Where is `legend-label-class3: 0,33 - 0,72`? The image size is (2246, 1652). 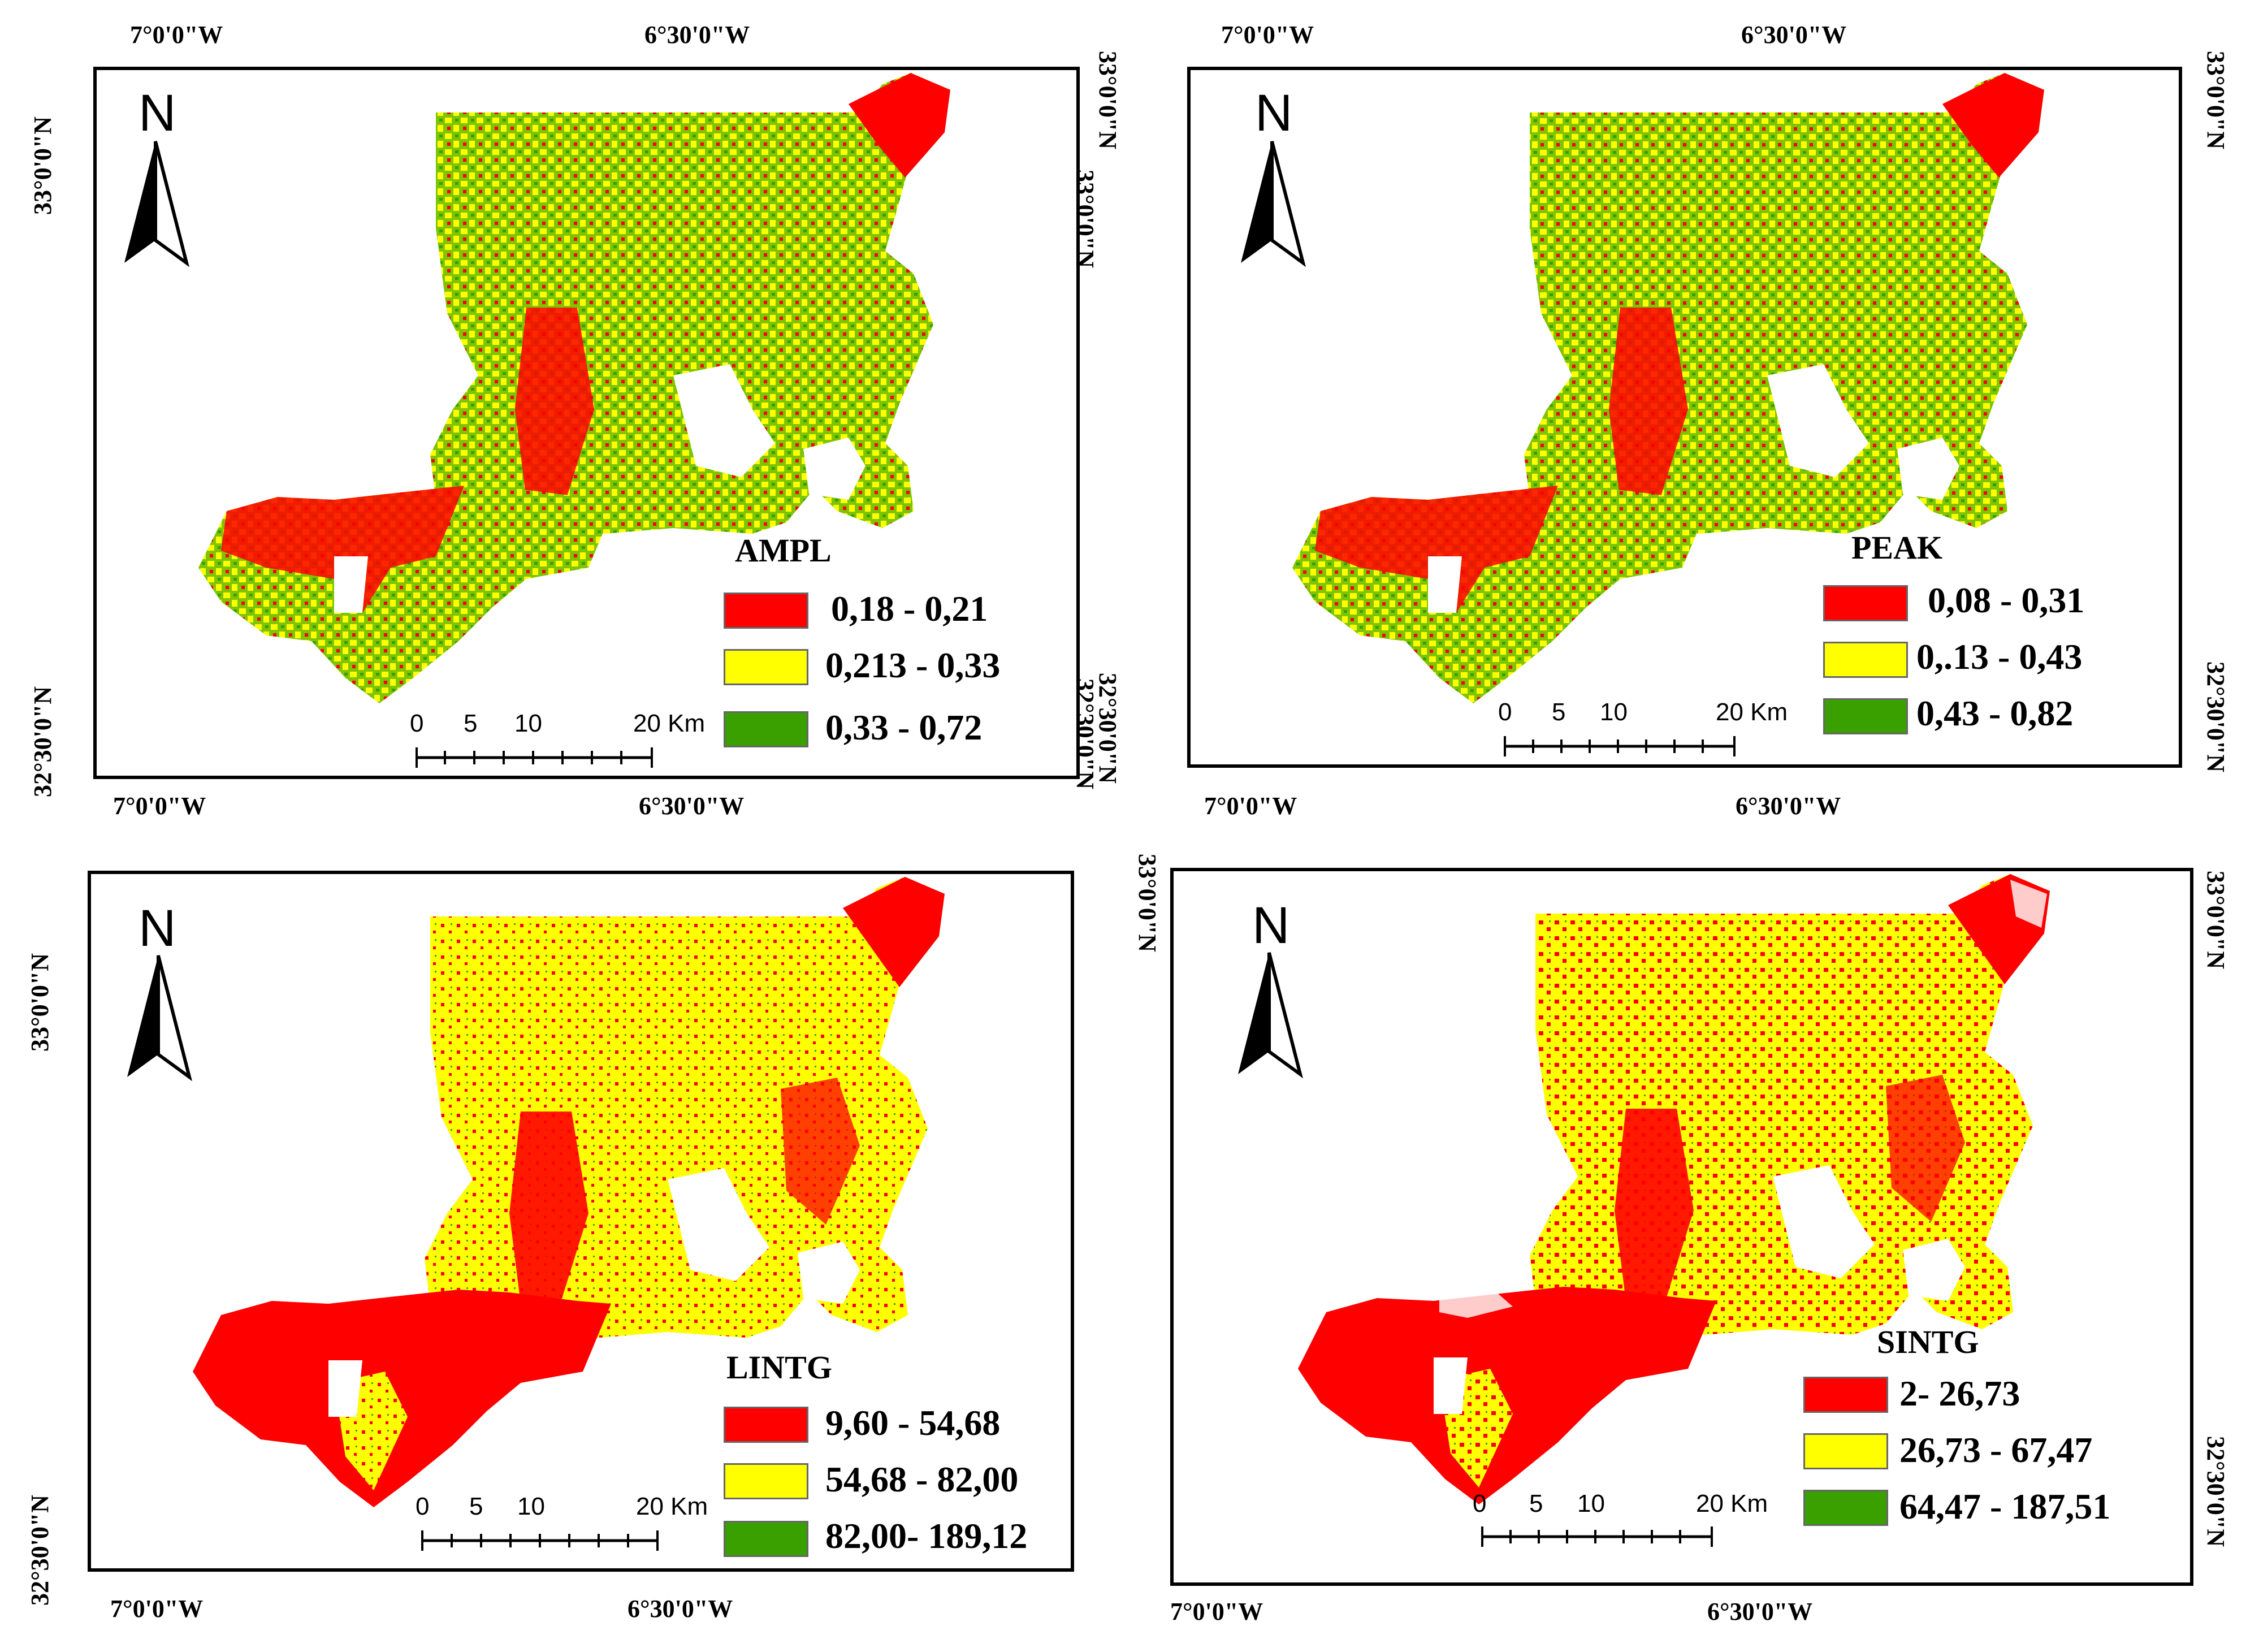 legend-label-class3: 0,33 - 0,72 is located at coordinates (904, 727).